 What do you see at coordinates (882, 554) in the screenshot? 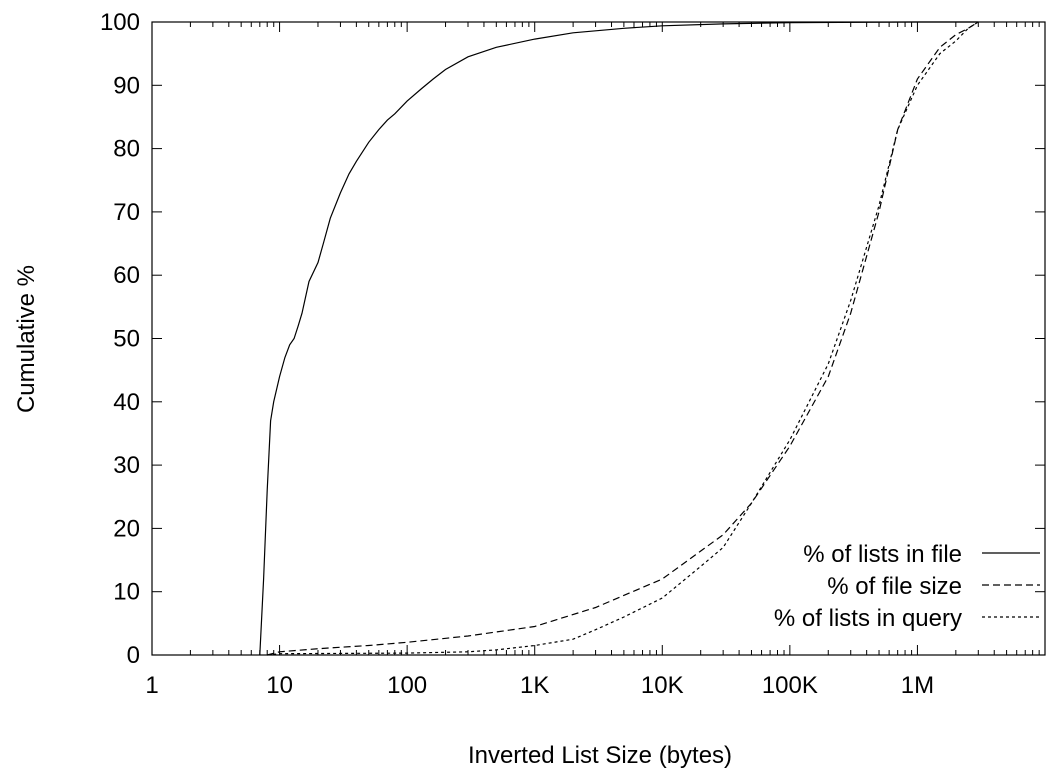
I see `legend-label-1: % of lists in file` at bounding box center [882, 554].